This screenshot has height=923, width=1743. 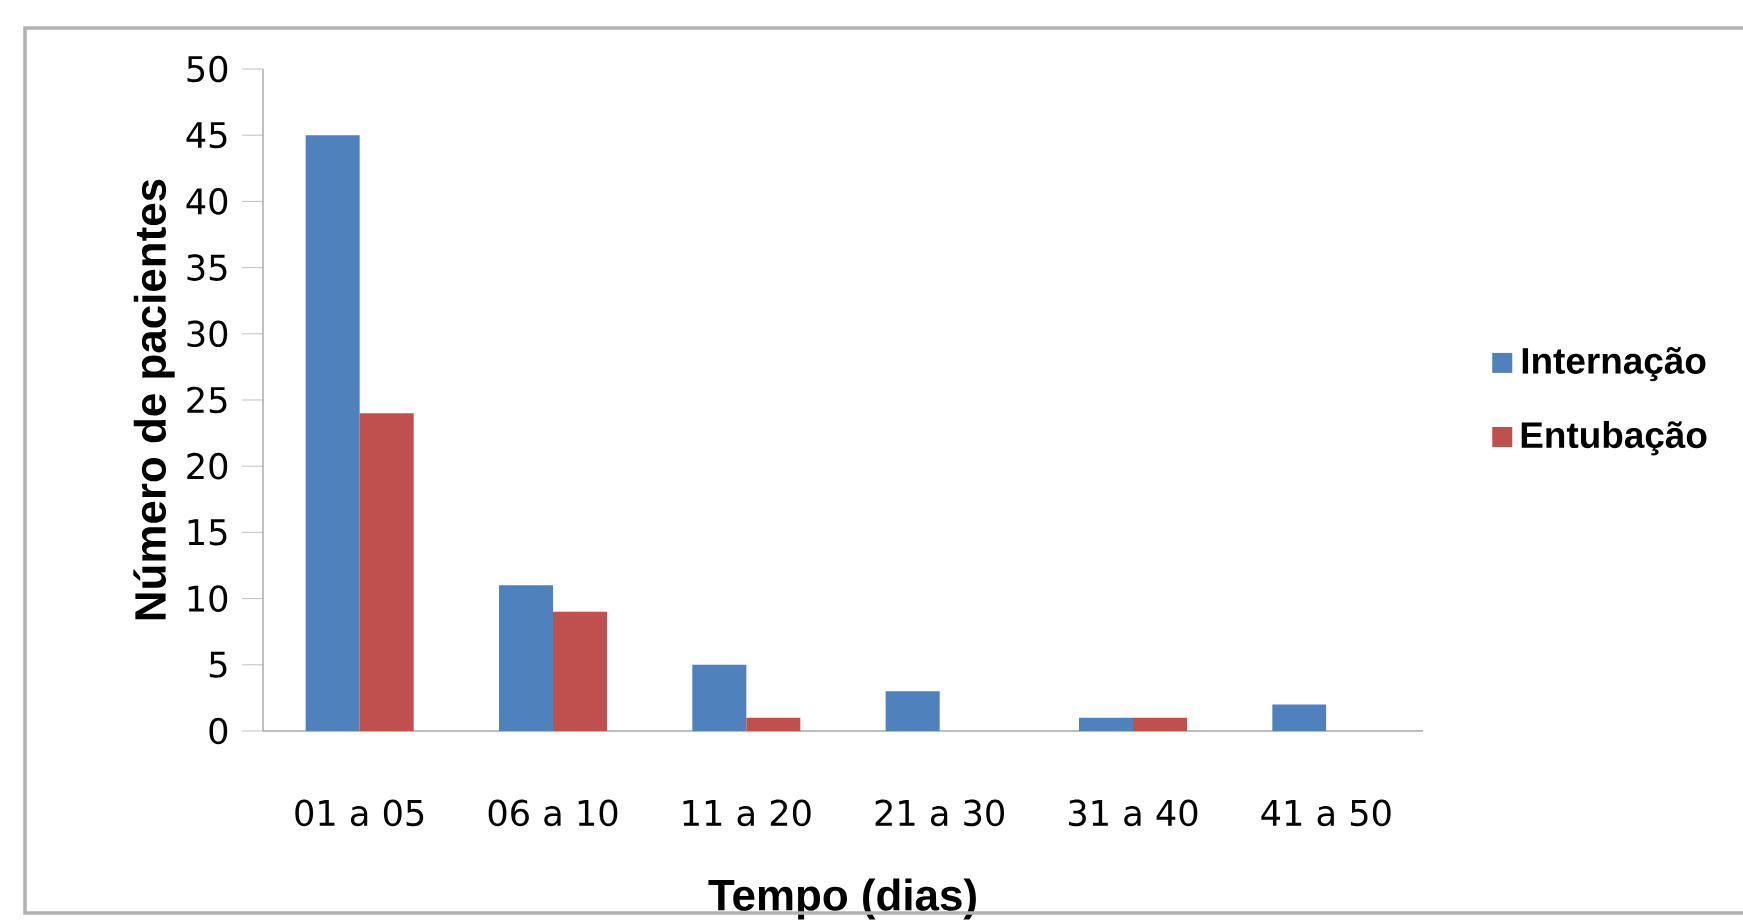 I want to click on x-tick-label: 06 a 10, so click(x=553, y=813).